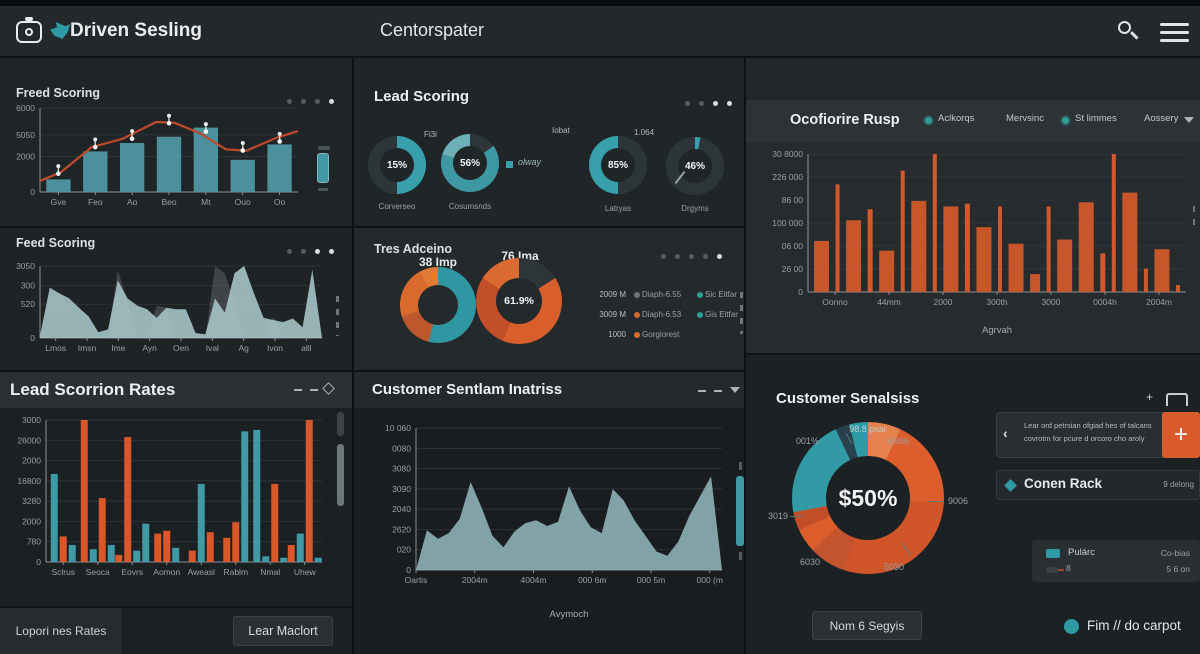 Image resolution: width=1200 pixels, height=654 pixels. I want to click on sentlam-minimize-icon, so click(702, 391).